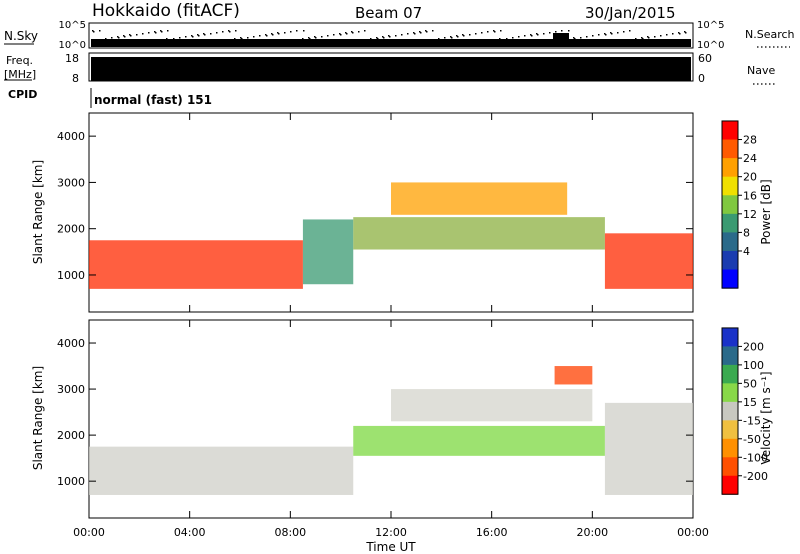 The width and height of the screenshot is (800, 554). Describe the element at coordinates (22, 94) in the screenshot. I see `cpid-label: CPID` at that location.